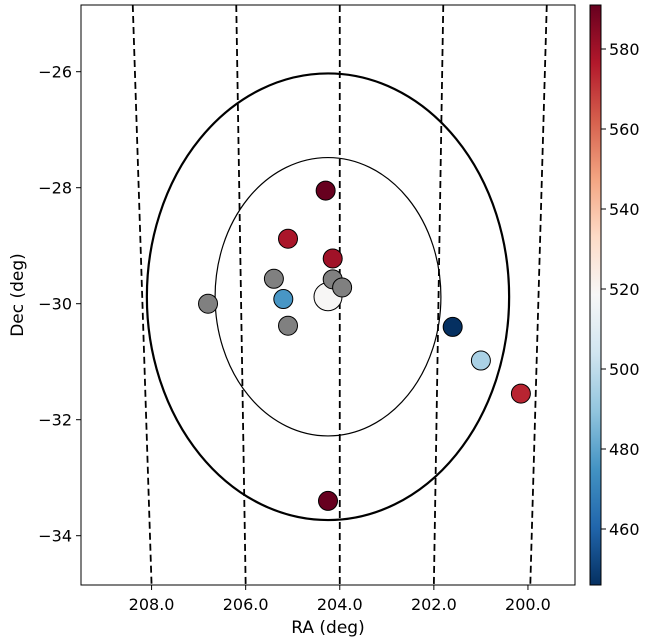 This screenshot has height=641, width=651. I want to click on y-tick-label: −32, so click(55, 420).